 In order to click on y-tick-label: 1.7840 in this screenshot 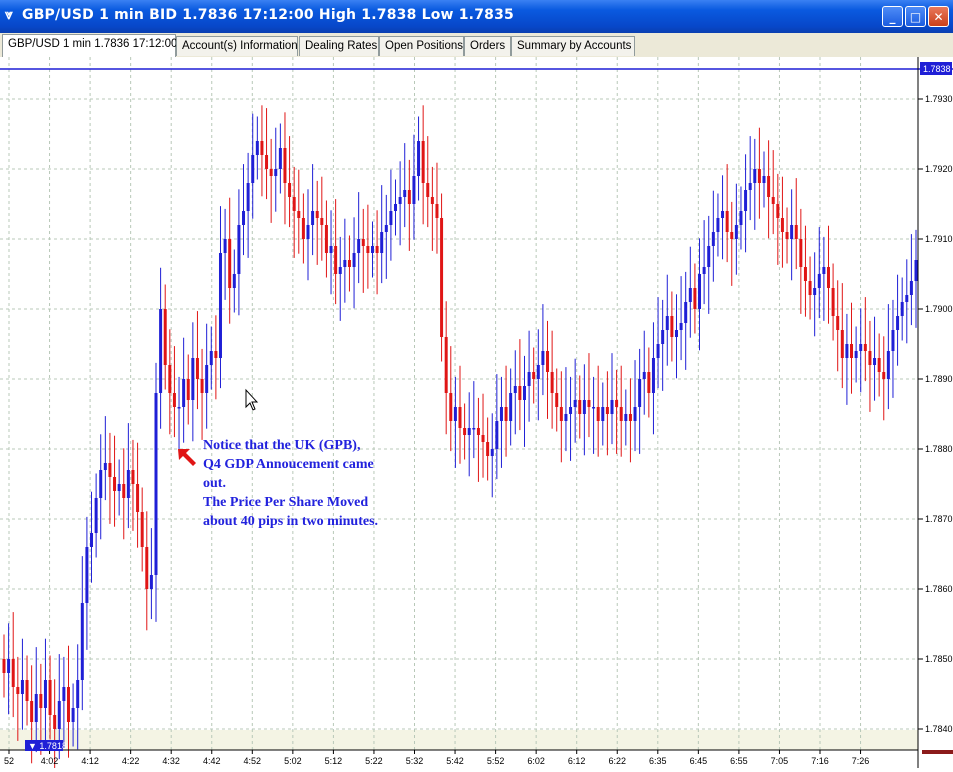, I will do `click(939, 729)`.